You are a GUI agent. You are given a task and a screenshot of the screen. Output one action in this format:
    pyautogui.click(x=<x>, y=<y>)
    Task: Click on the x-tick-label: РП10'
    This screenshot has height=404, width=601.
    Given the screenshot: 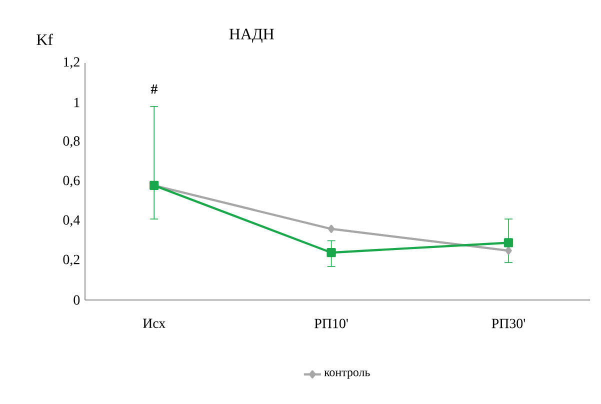 What is the action you would take?
    pyautogui.click(x=331, y=323)
    